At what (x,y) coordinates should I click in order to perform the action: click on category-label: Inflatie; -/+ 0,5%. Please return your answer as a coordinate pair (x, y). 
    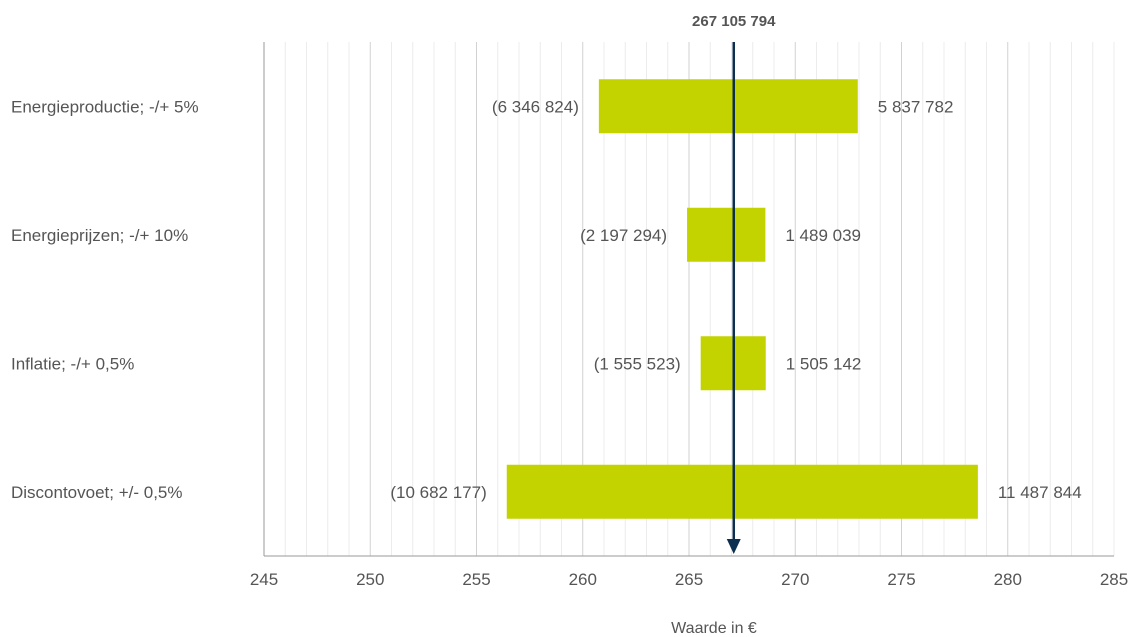
    Looking at the image, I should click on (72, 363).